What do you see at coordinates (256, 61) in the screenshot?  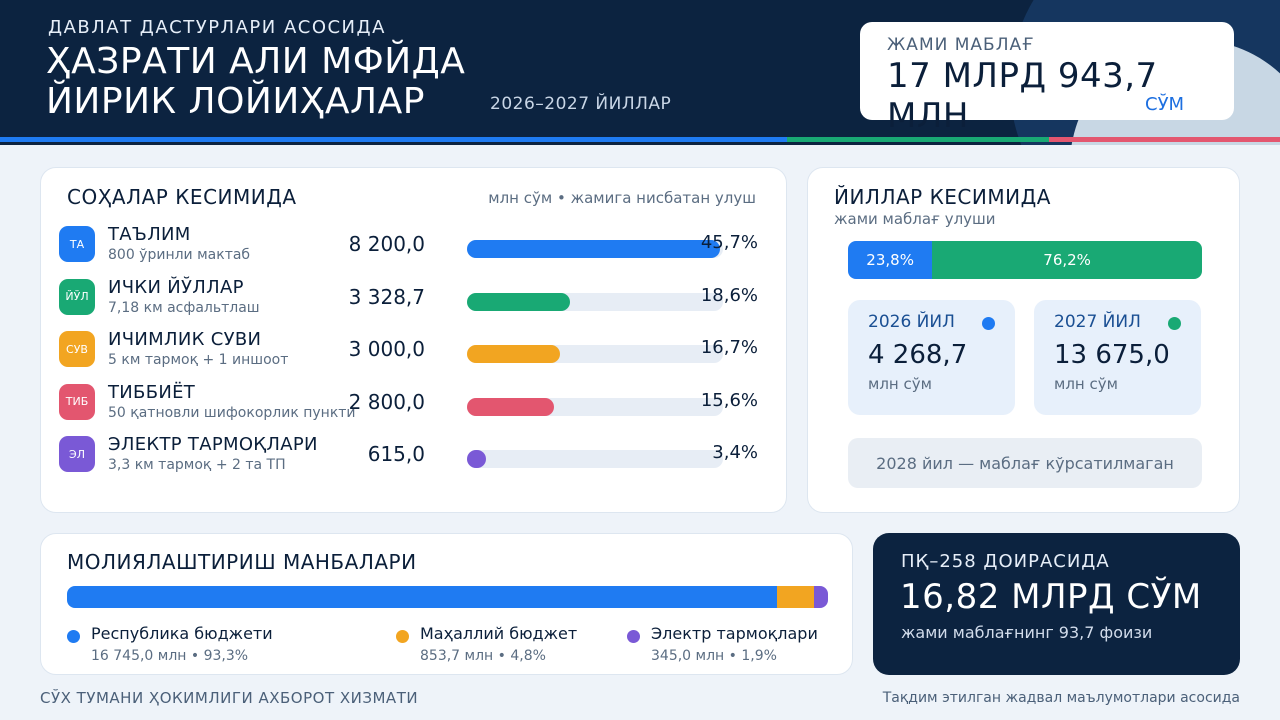 I see `page-title-line1: ҲАЗРАТИ АЛИ МФЙДА` at bounding box center [256, 61].